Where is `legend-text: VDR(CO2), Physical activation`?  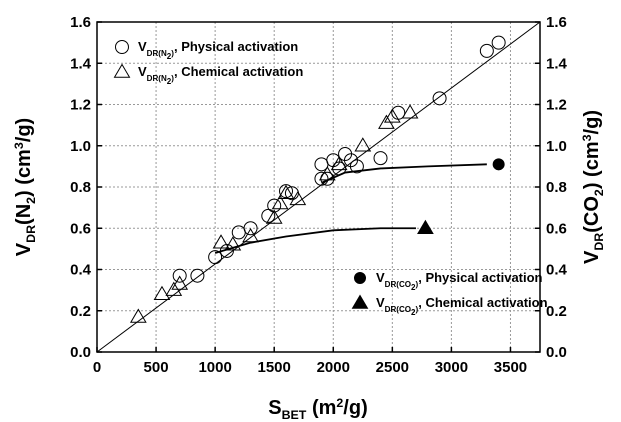
legend-text: VDR(CO2), Physical activation is located at coordinates (459, 281).